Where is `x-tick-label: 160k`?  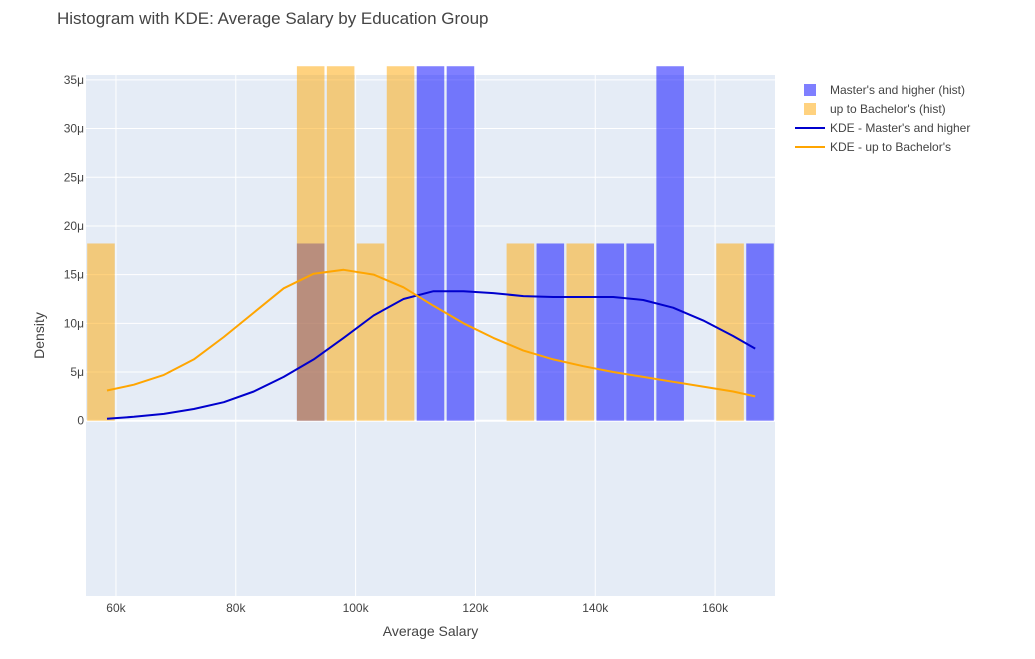
x-tick-label: 160k is located at coordinates (715, 608).